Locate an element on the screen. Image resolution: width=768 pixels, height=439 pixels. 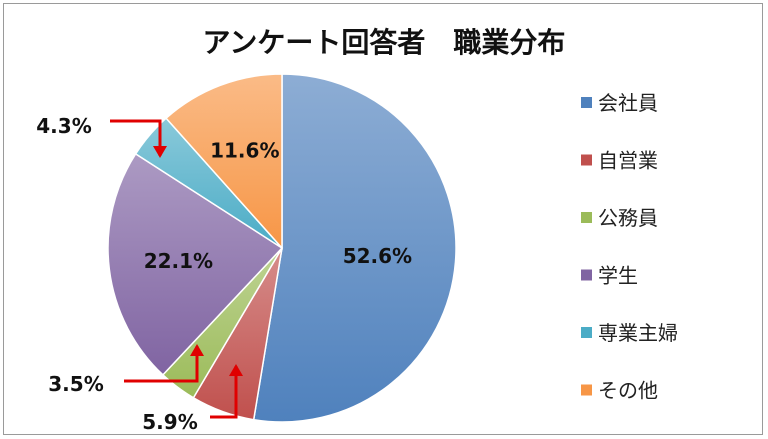
data-label-6: 11.6% is located at coordinates (244, 151).